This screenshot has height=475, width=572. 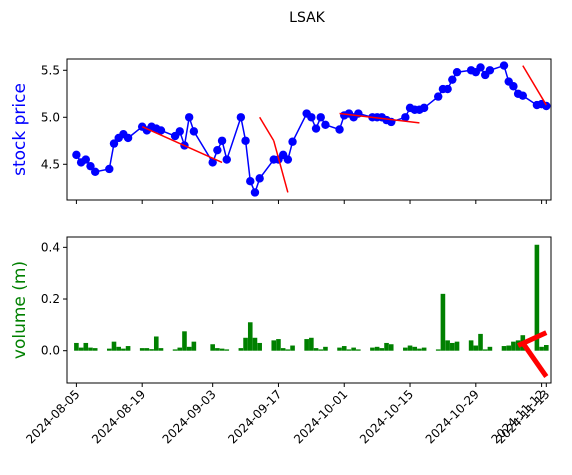 What do you see at coordinates (386, 416) in the screenshot?
I see `volume-xtick-label: 2024-10-15` at bounding box center [386, 416].